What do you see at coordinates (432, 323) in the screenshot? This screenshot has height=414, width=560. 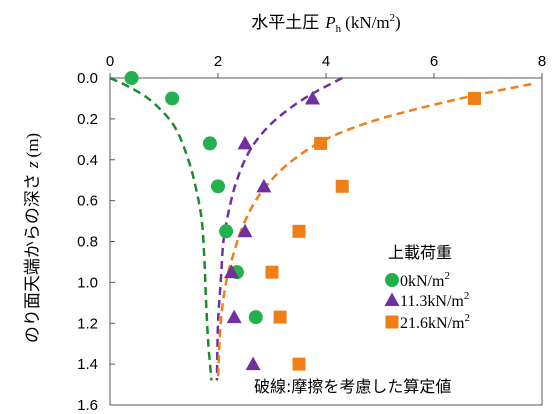 I see `legend-label-21kn-text: 21.6kN/m` at bounding box center [432, 323].